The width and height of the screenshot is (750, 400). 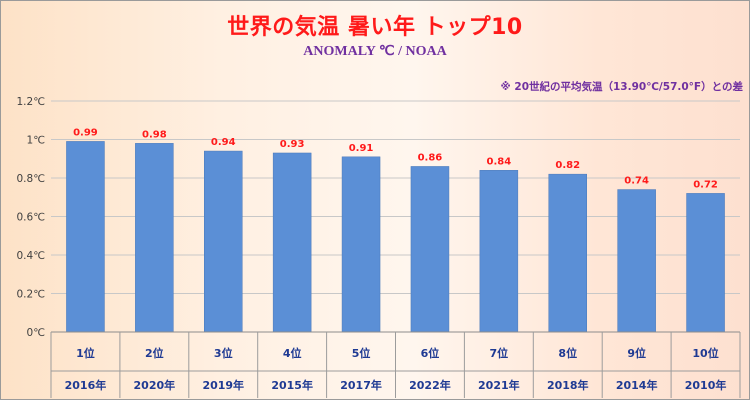 What do you see at coordinates (223, 142) in the screenshot?
I see `data-label: 0.94` at bounding box center [223, 142].